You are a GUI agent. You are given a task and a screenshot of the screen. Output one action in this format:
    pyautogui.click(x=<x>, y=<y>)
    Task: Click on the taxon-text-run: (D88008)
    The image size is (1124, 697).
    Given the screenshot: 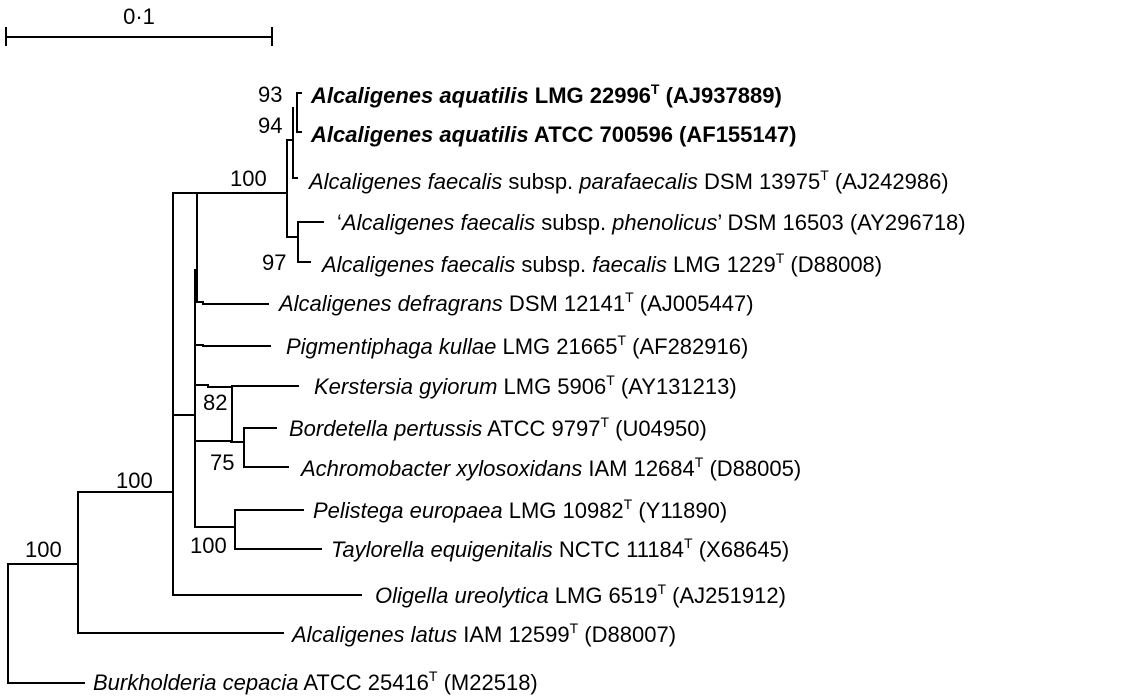 What is the action you would take?
    pyautogui.click(x=833, y=264)
    